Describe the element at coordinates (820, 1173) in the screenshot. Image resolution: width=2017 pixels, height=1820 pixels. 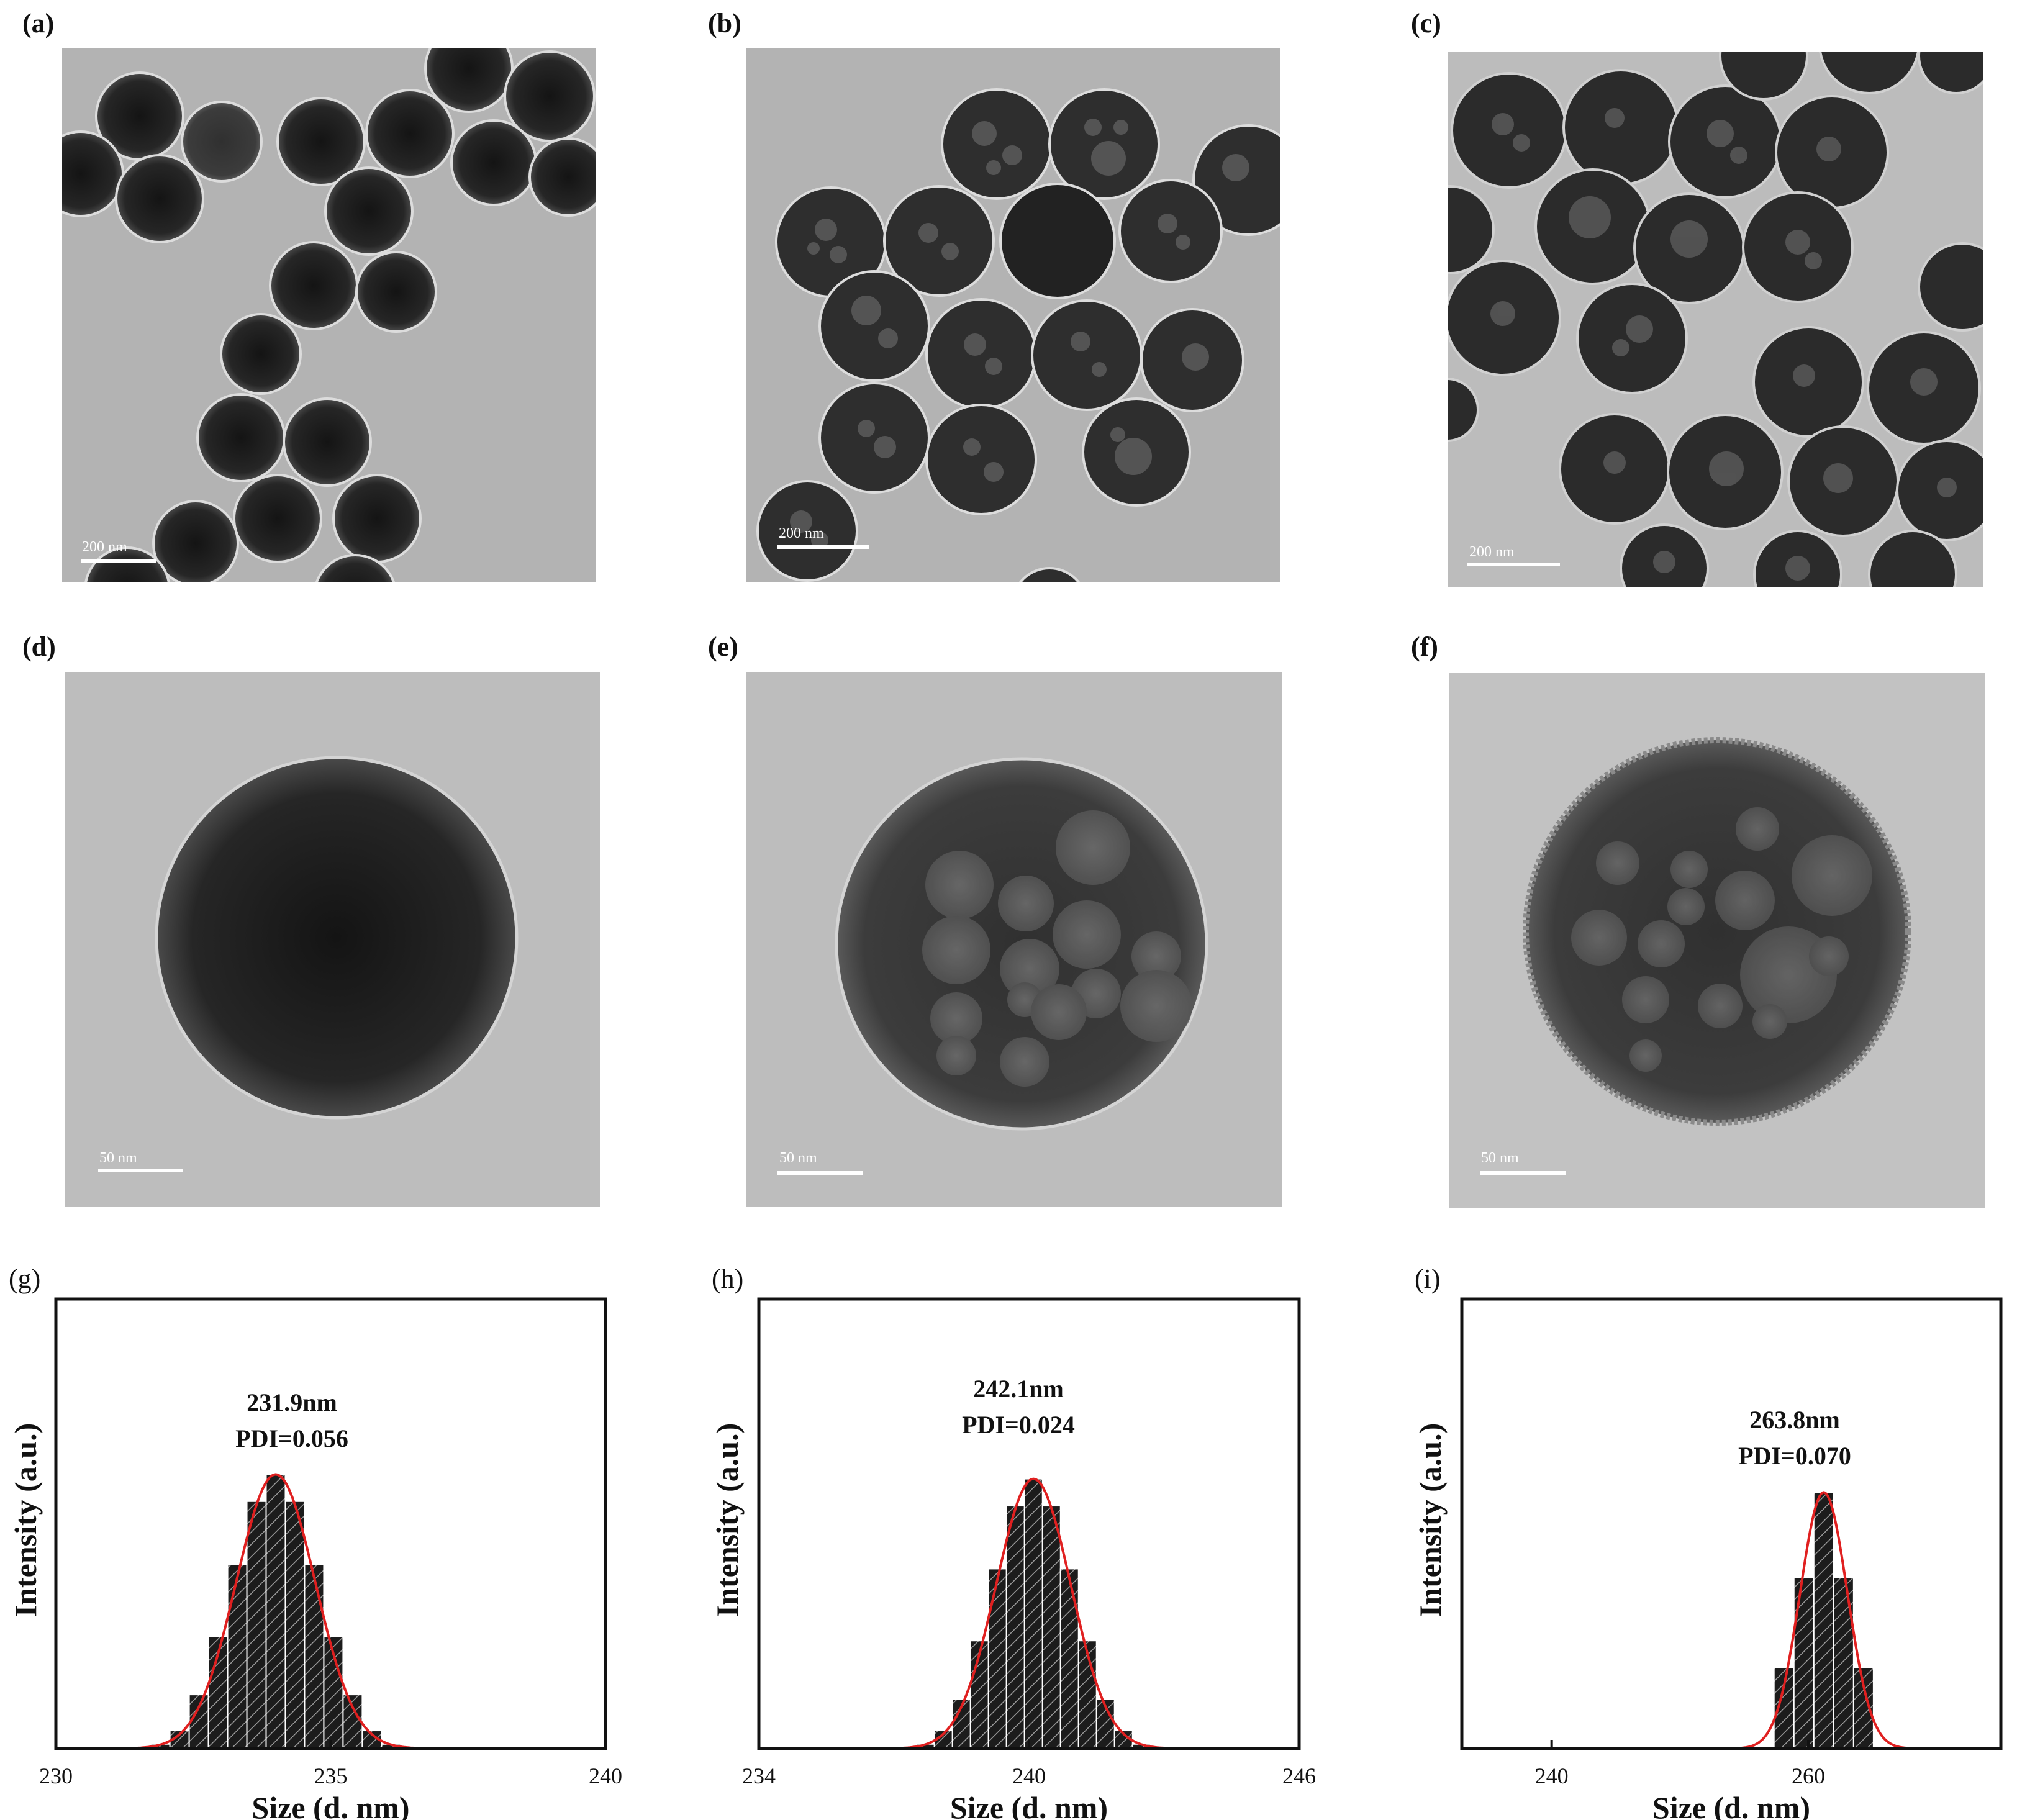
I see `scale-bar-e` at that location.